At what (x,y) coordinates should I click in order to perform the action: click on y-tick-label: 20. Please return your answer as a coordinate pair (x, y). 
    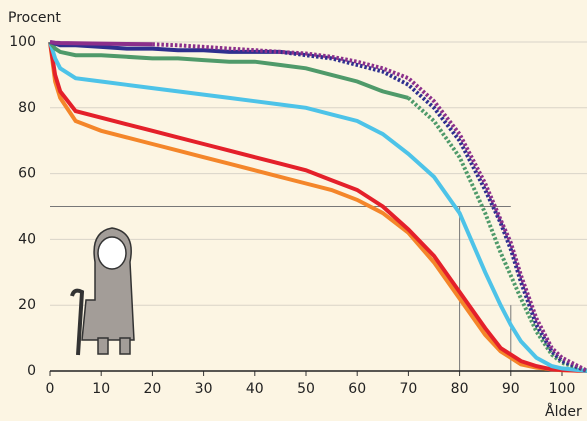
    Looking at the image, I should click on (27, 305).